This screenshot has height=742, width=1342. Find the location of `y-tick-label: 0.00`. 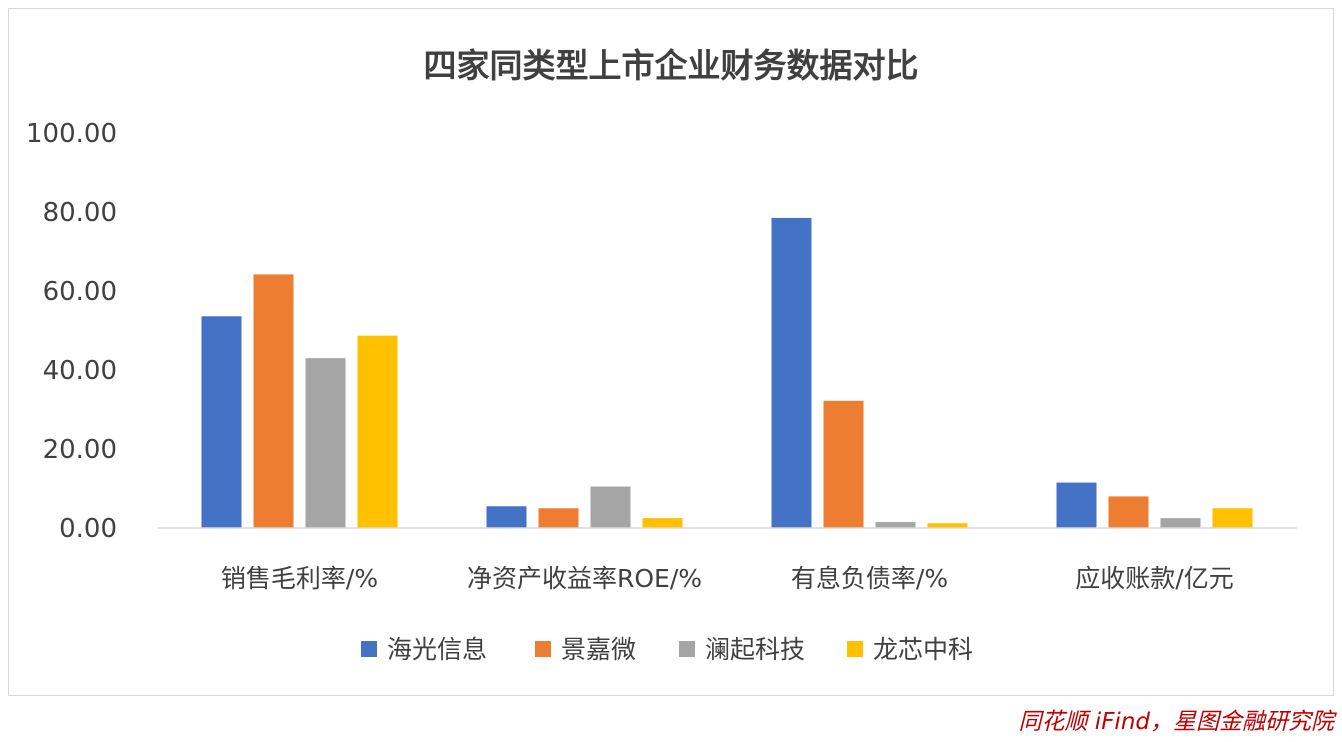

y-tick-label: 0.00 is located at coordinates (88, 529).